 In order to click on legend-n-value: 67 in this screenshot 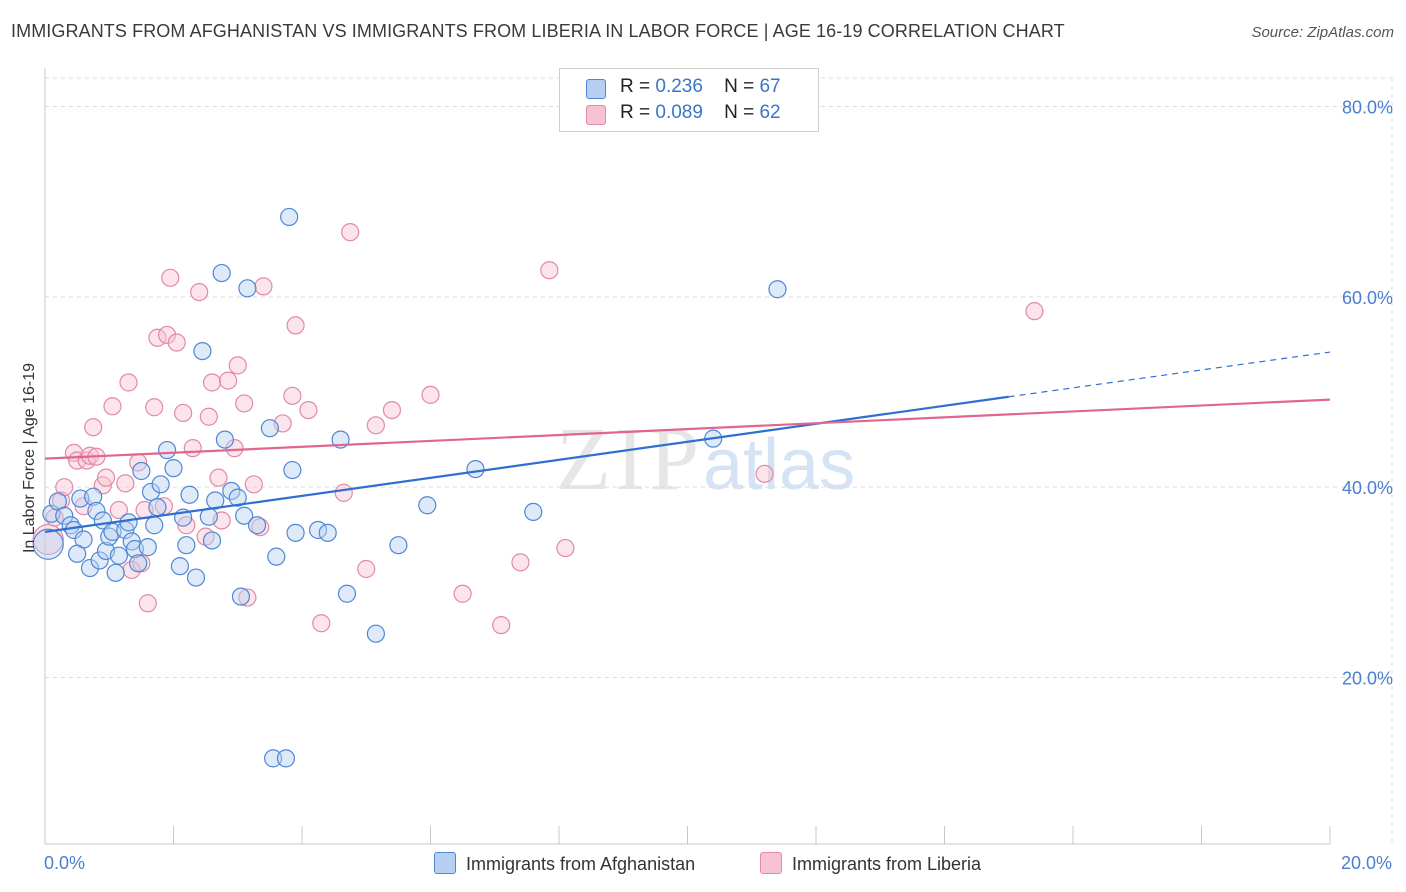, I will do `click(770, 86)`.